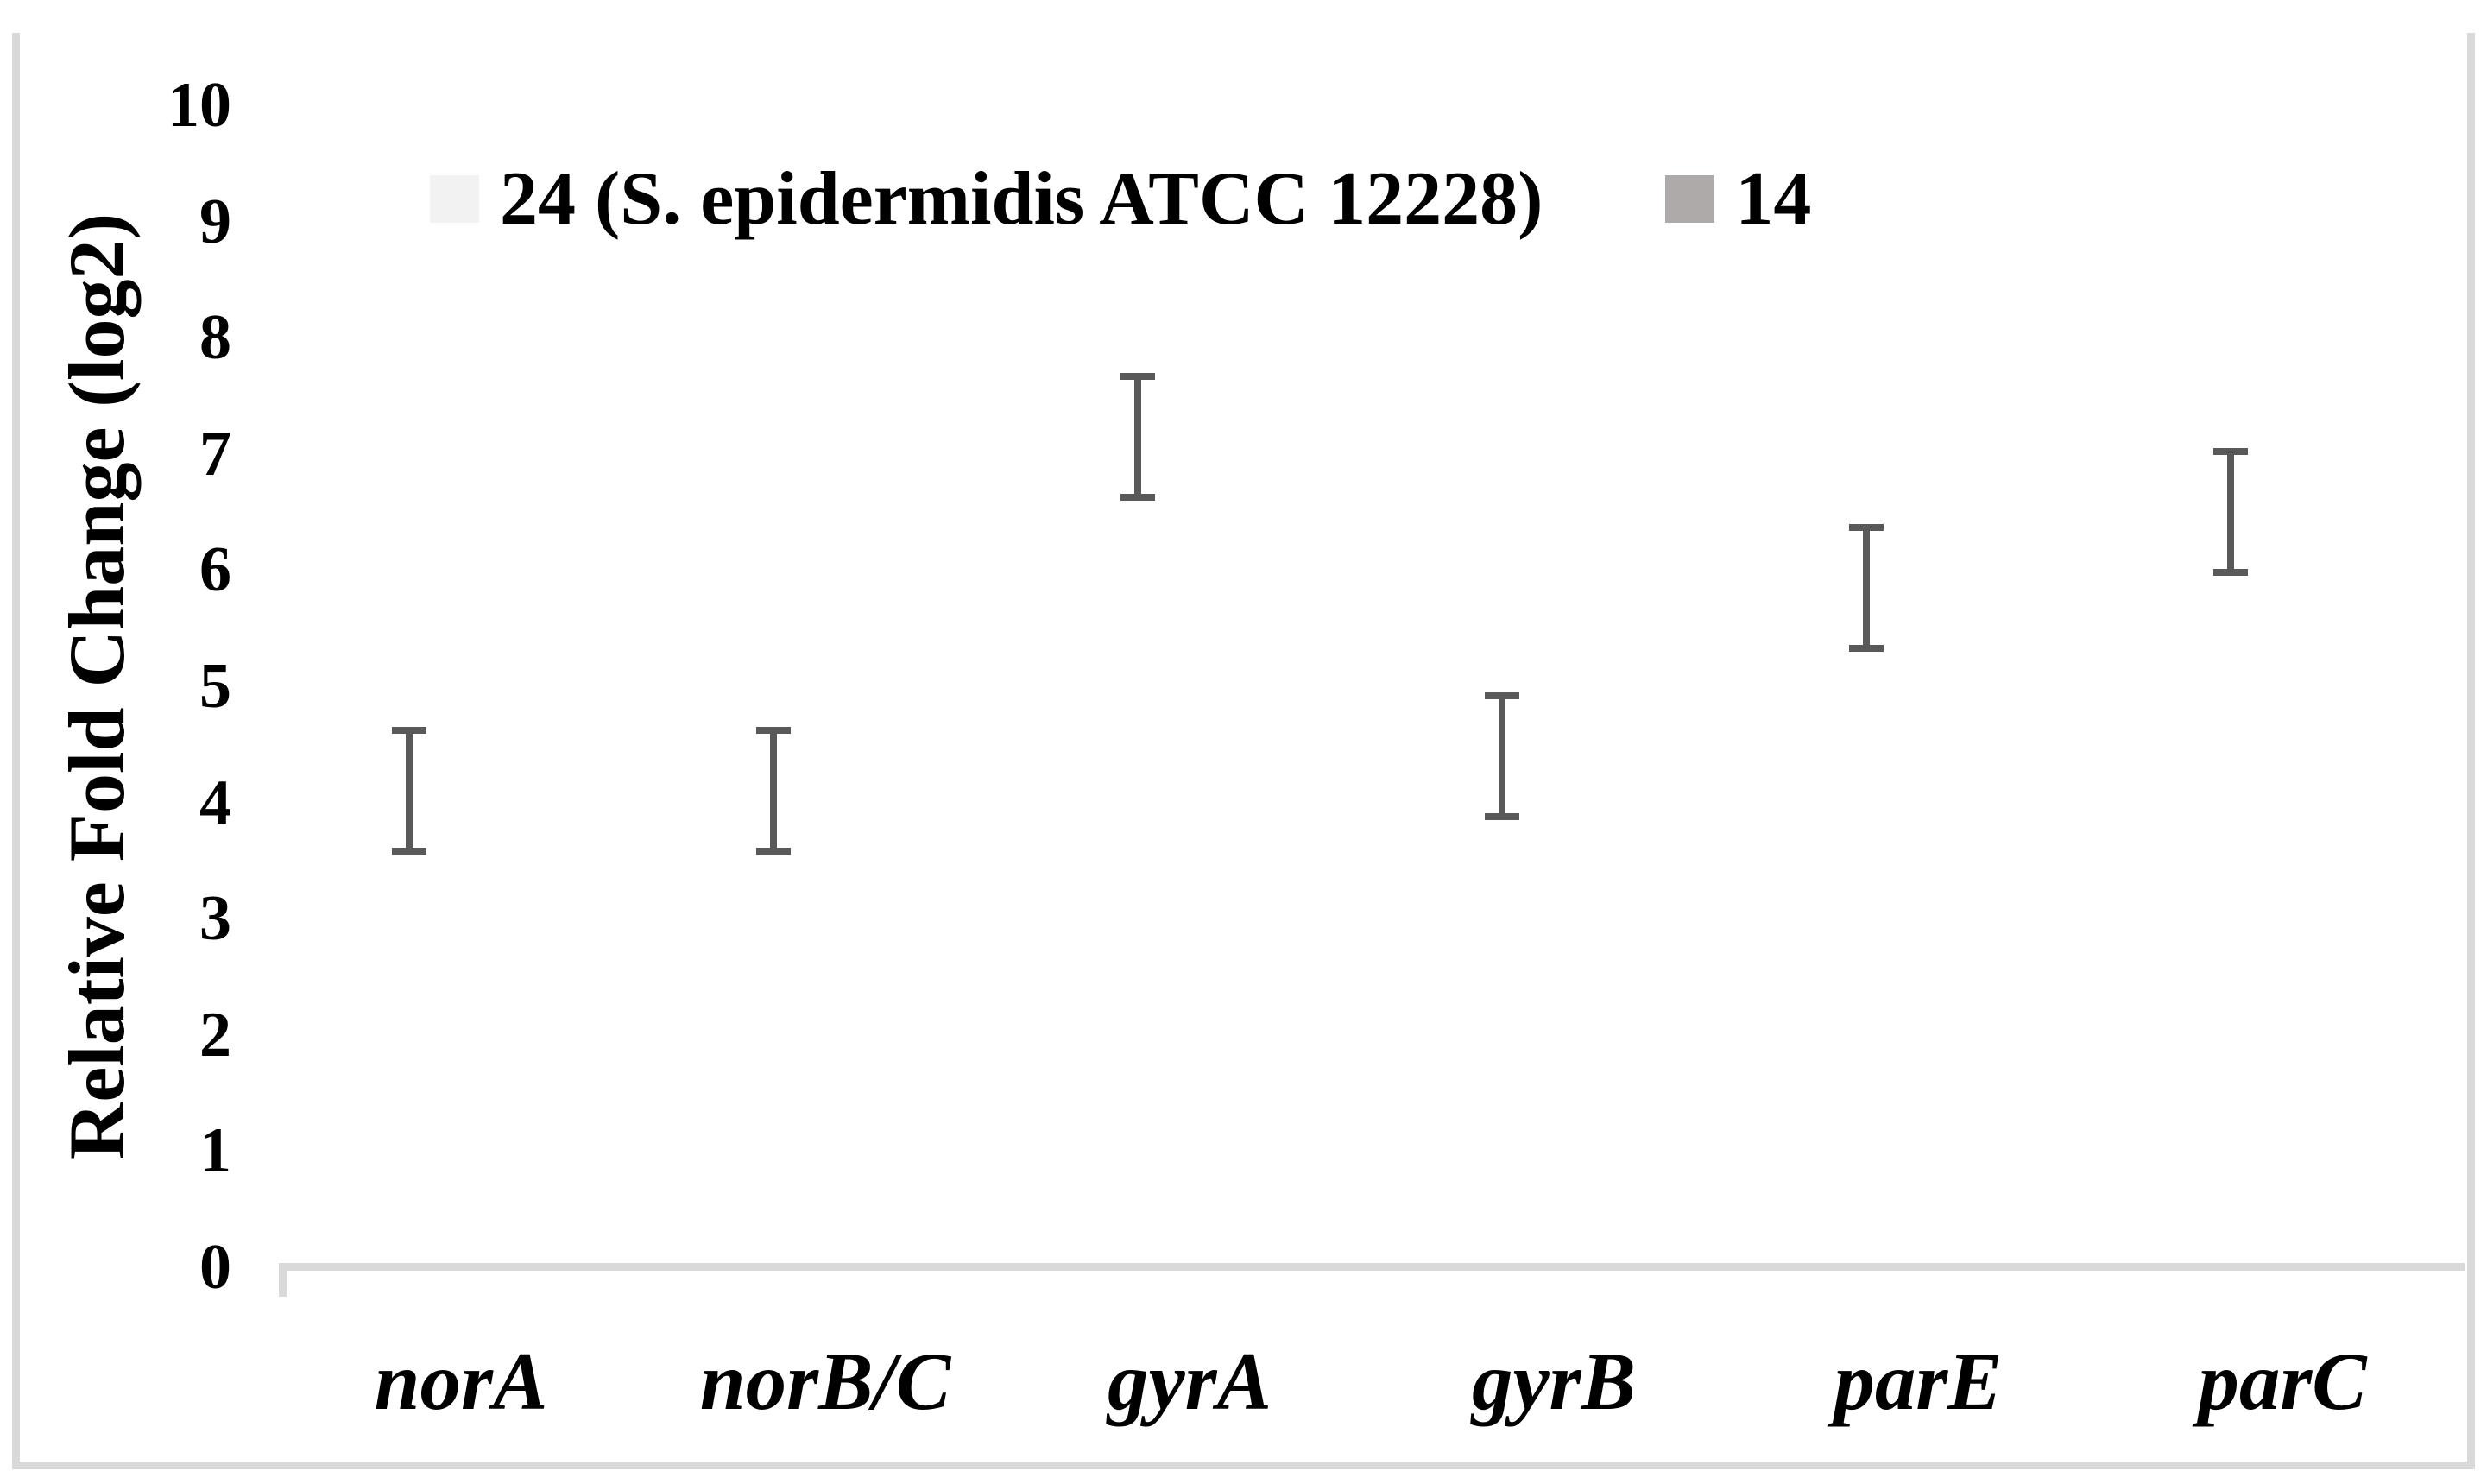 This screenshot has height=1484, width=2487. What do you see at coordinates (215, 453) in the screenshot?
I see `y-tick-label: 7` at bounding box center [215, 453].